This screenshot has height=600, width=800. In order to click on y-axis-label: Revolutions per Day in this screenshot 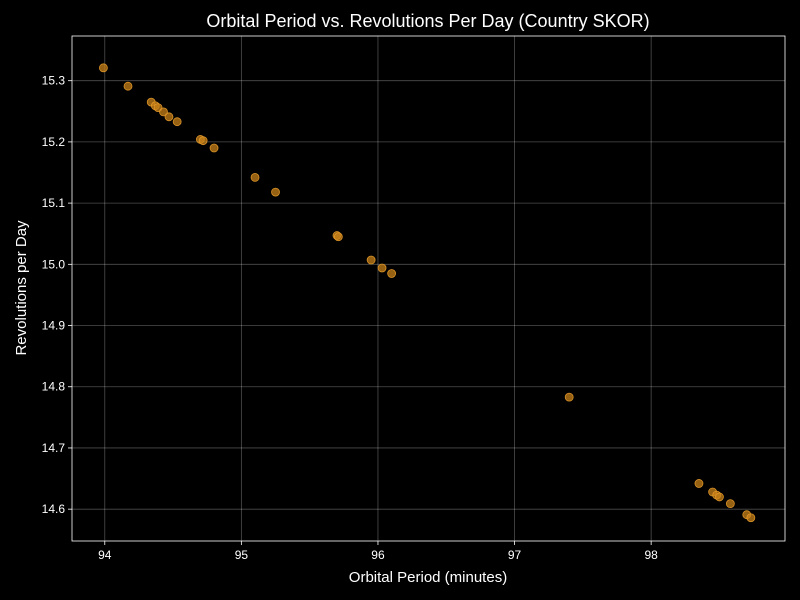, I will do `click(21, 288)`.